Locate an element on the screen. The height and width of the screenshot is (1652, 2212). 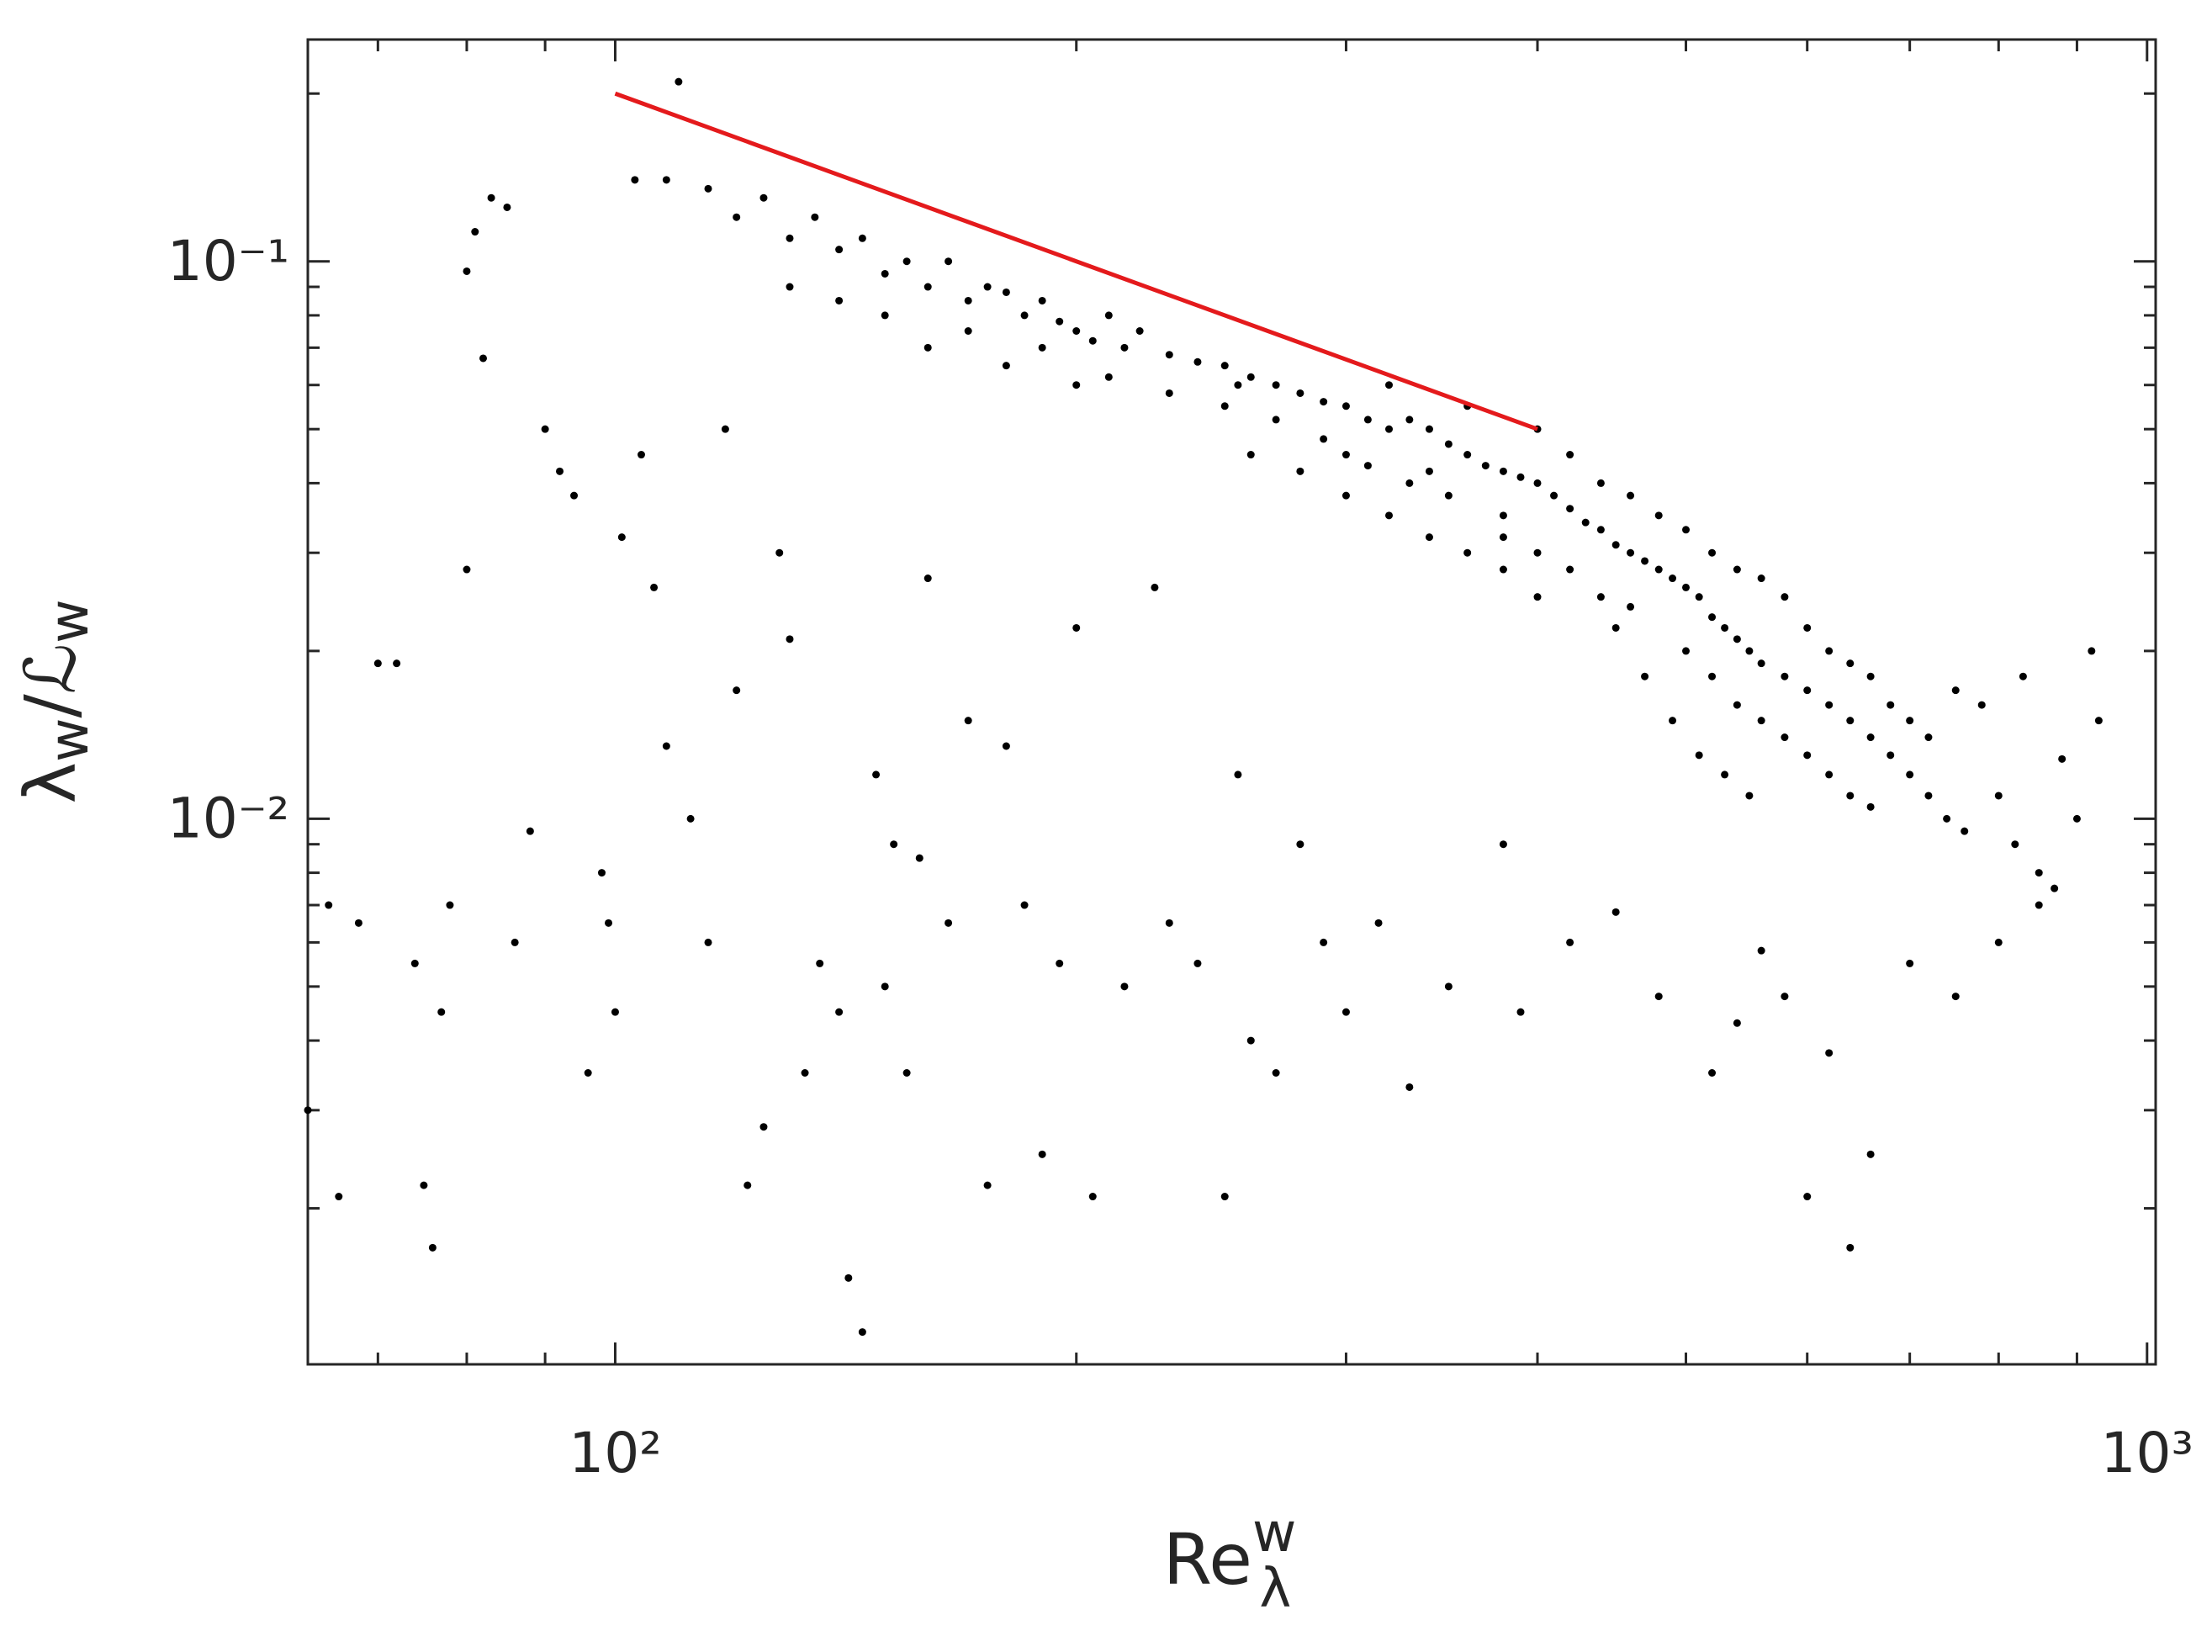
x-label-sup: w is located at coordinates (1274, 1533).